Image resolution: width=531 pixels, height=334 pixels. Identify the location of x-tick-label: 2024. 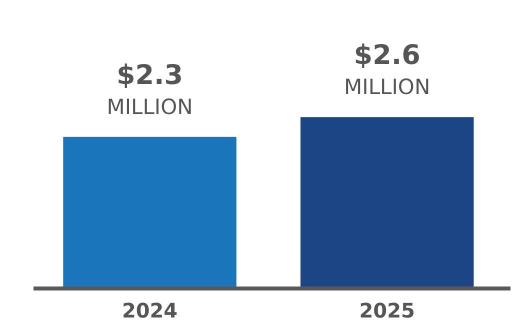
(150, 310).